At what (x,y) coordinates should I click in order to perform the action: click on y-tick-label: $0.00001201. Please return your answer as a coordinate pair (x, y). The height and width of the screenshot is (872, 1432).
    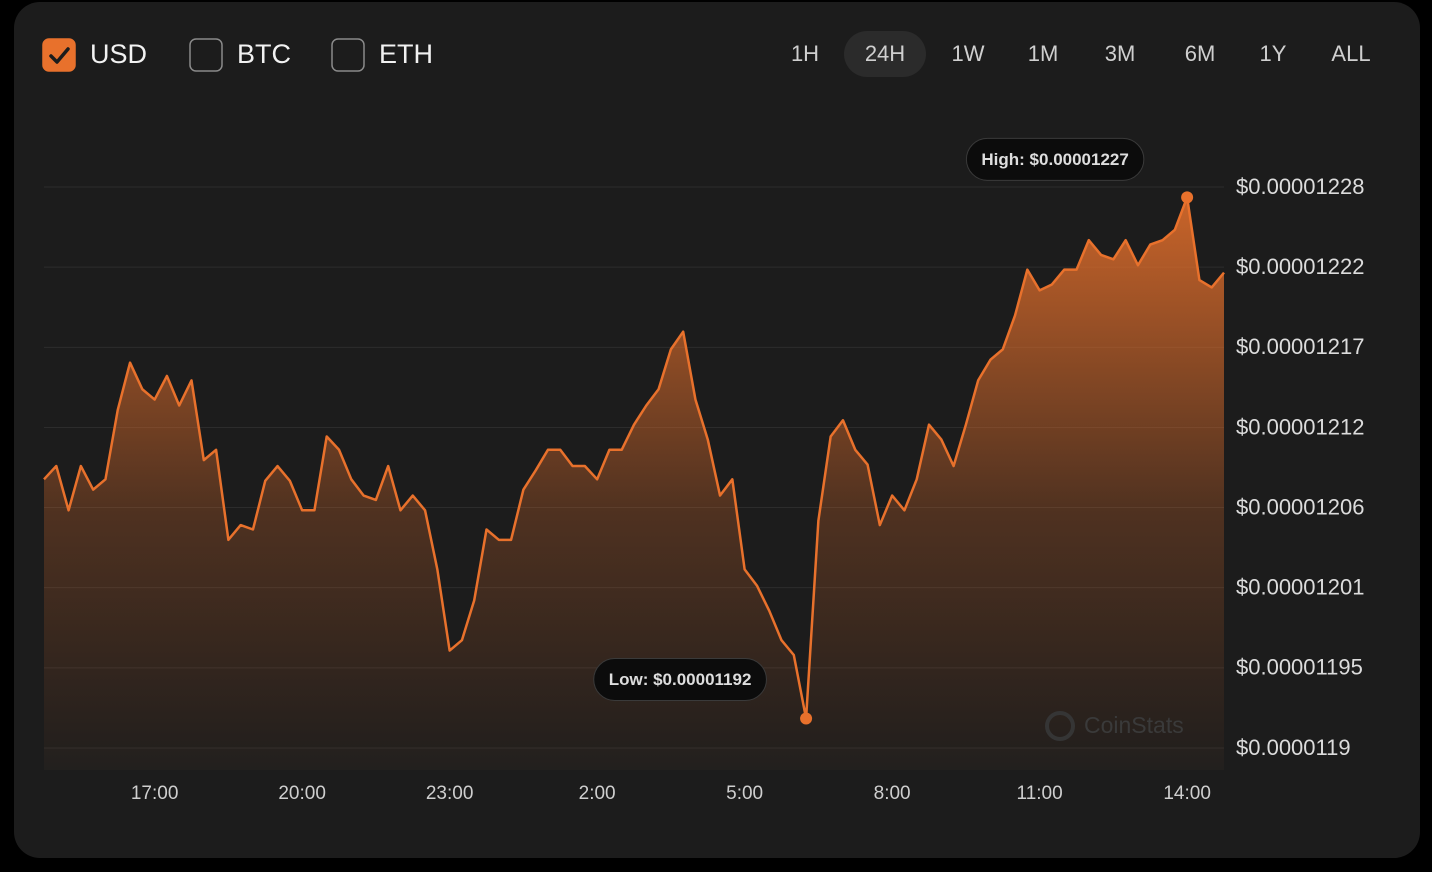
    Looking at the image, I should click on (1300, 586).